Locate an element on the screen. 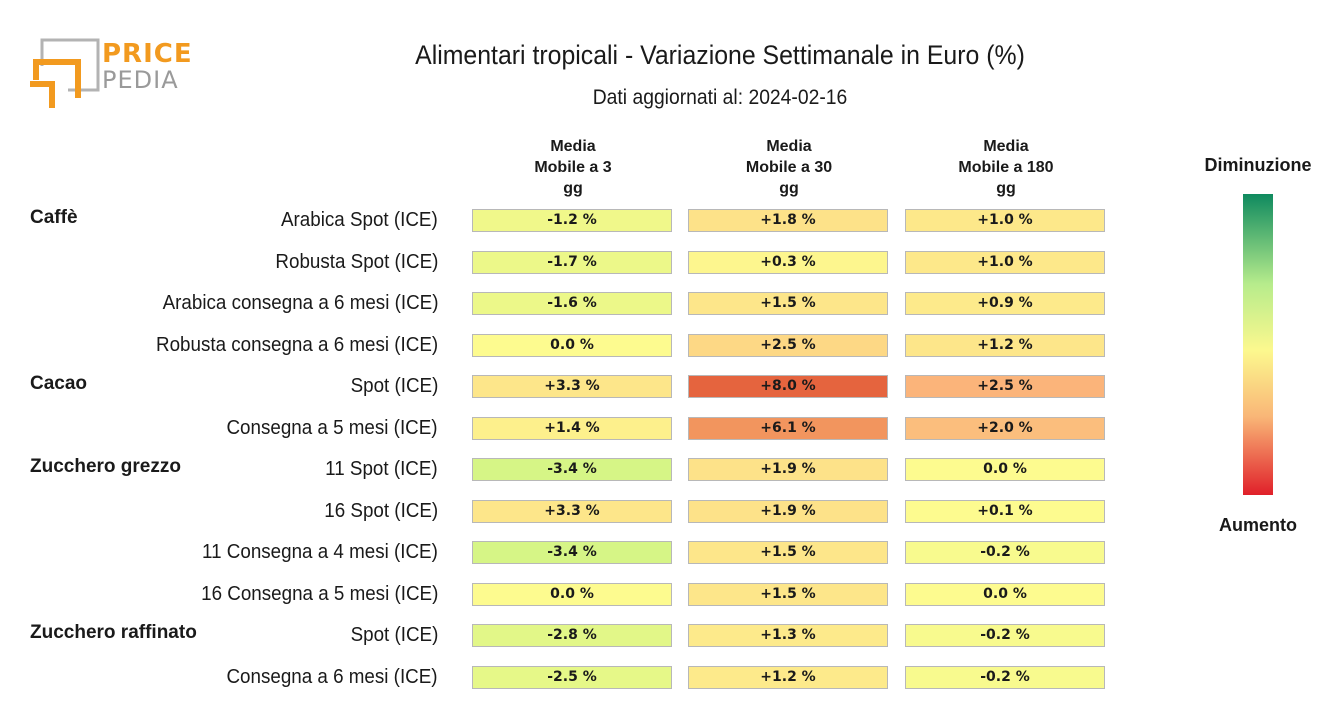 The height and width of the screenshot is (720, 1320). logo-text-pedia: PEDIA is located at coordinates (140, 80).